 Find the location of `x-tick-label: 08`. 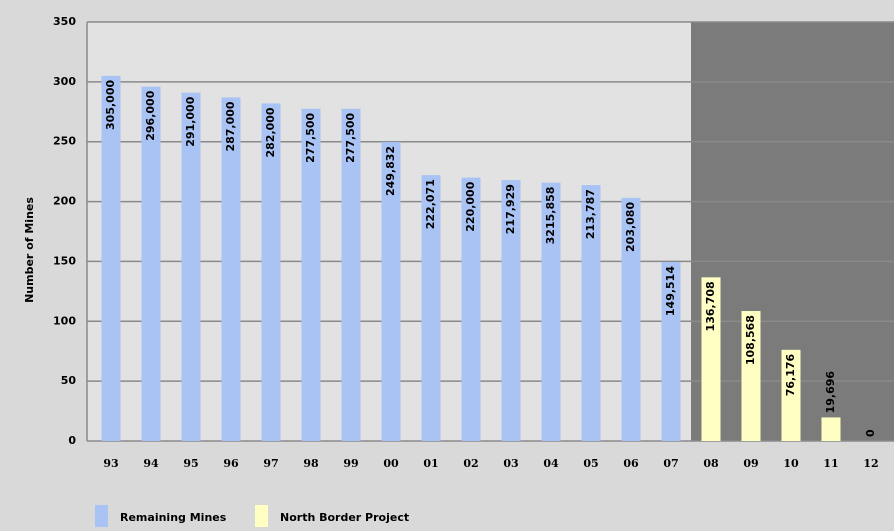

x-tick-label: 08 is located at coordinates (711, 463).